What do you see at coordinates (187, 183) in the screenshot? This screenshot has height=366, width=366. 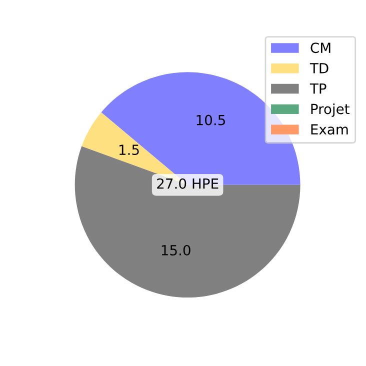 I see `text: 27.0 HPE` at bounding box center [187, 183].